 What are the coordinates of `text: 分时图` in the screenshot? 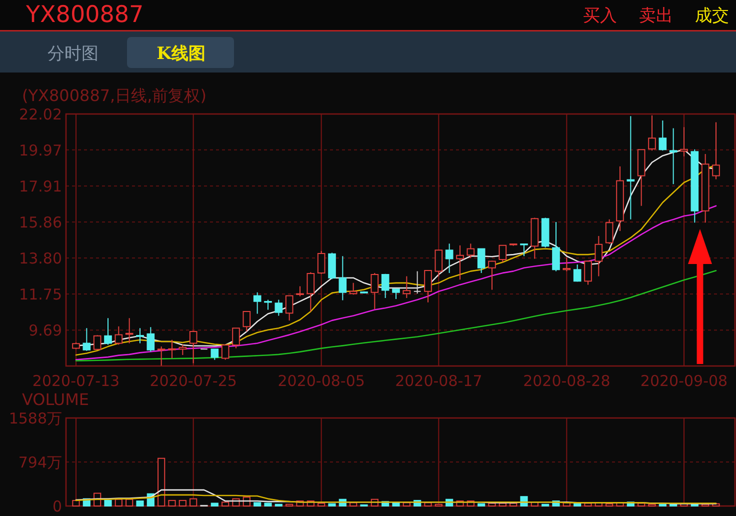 It's located at (73, 54).